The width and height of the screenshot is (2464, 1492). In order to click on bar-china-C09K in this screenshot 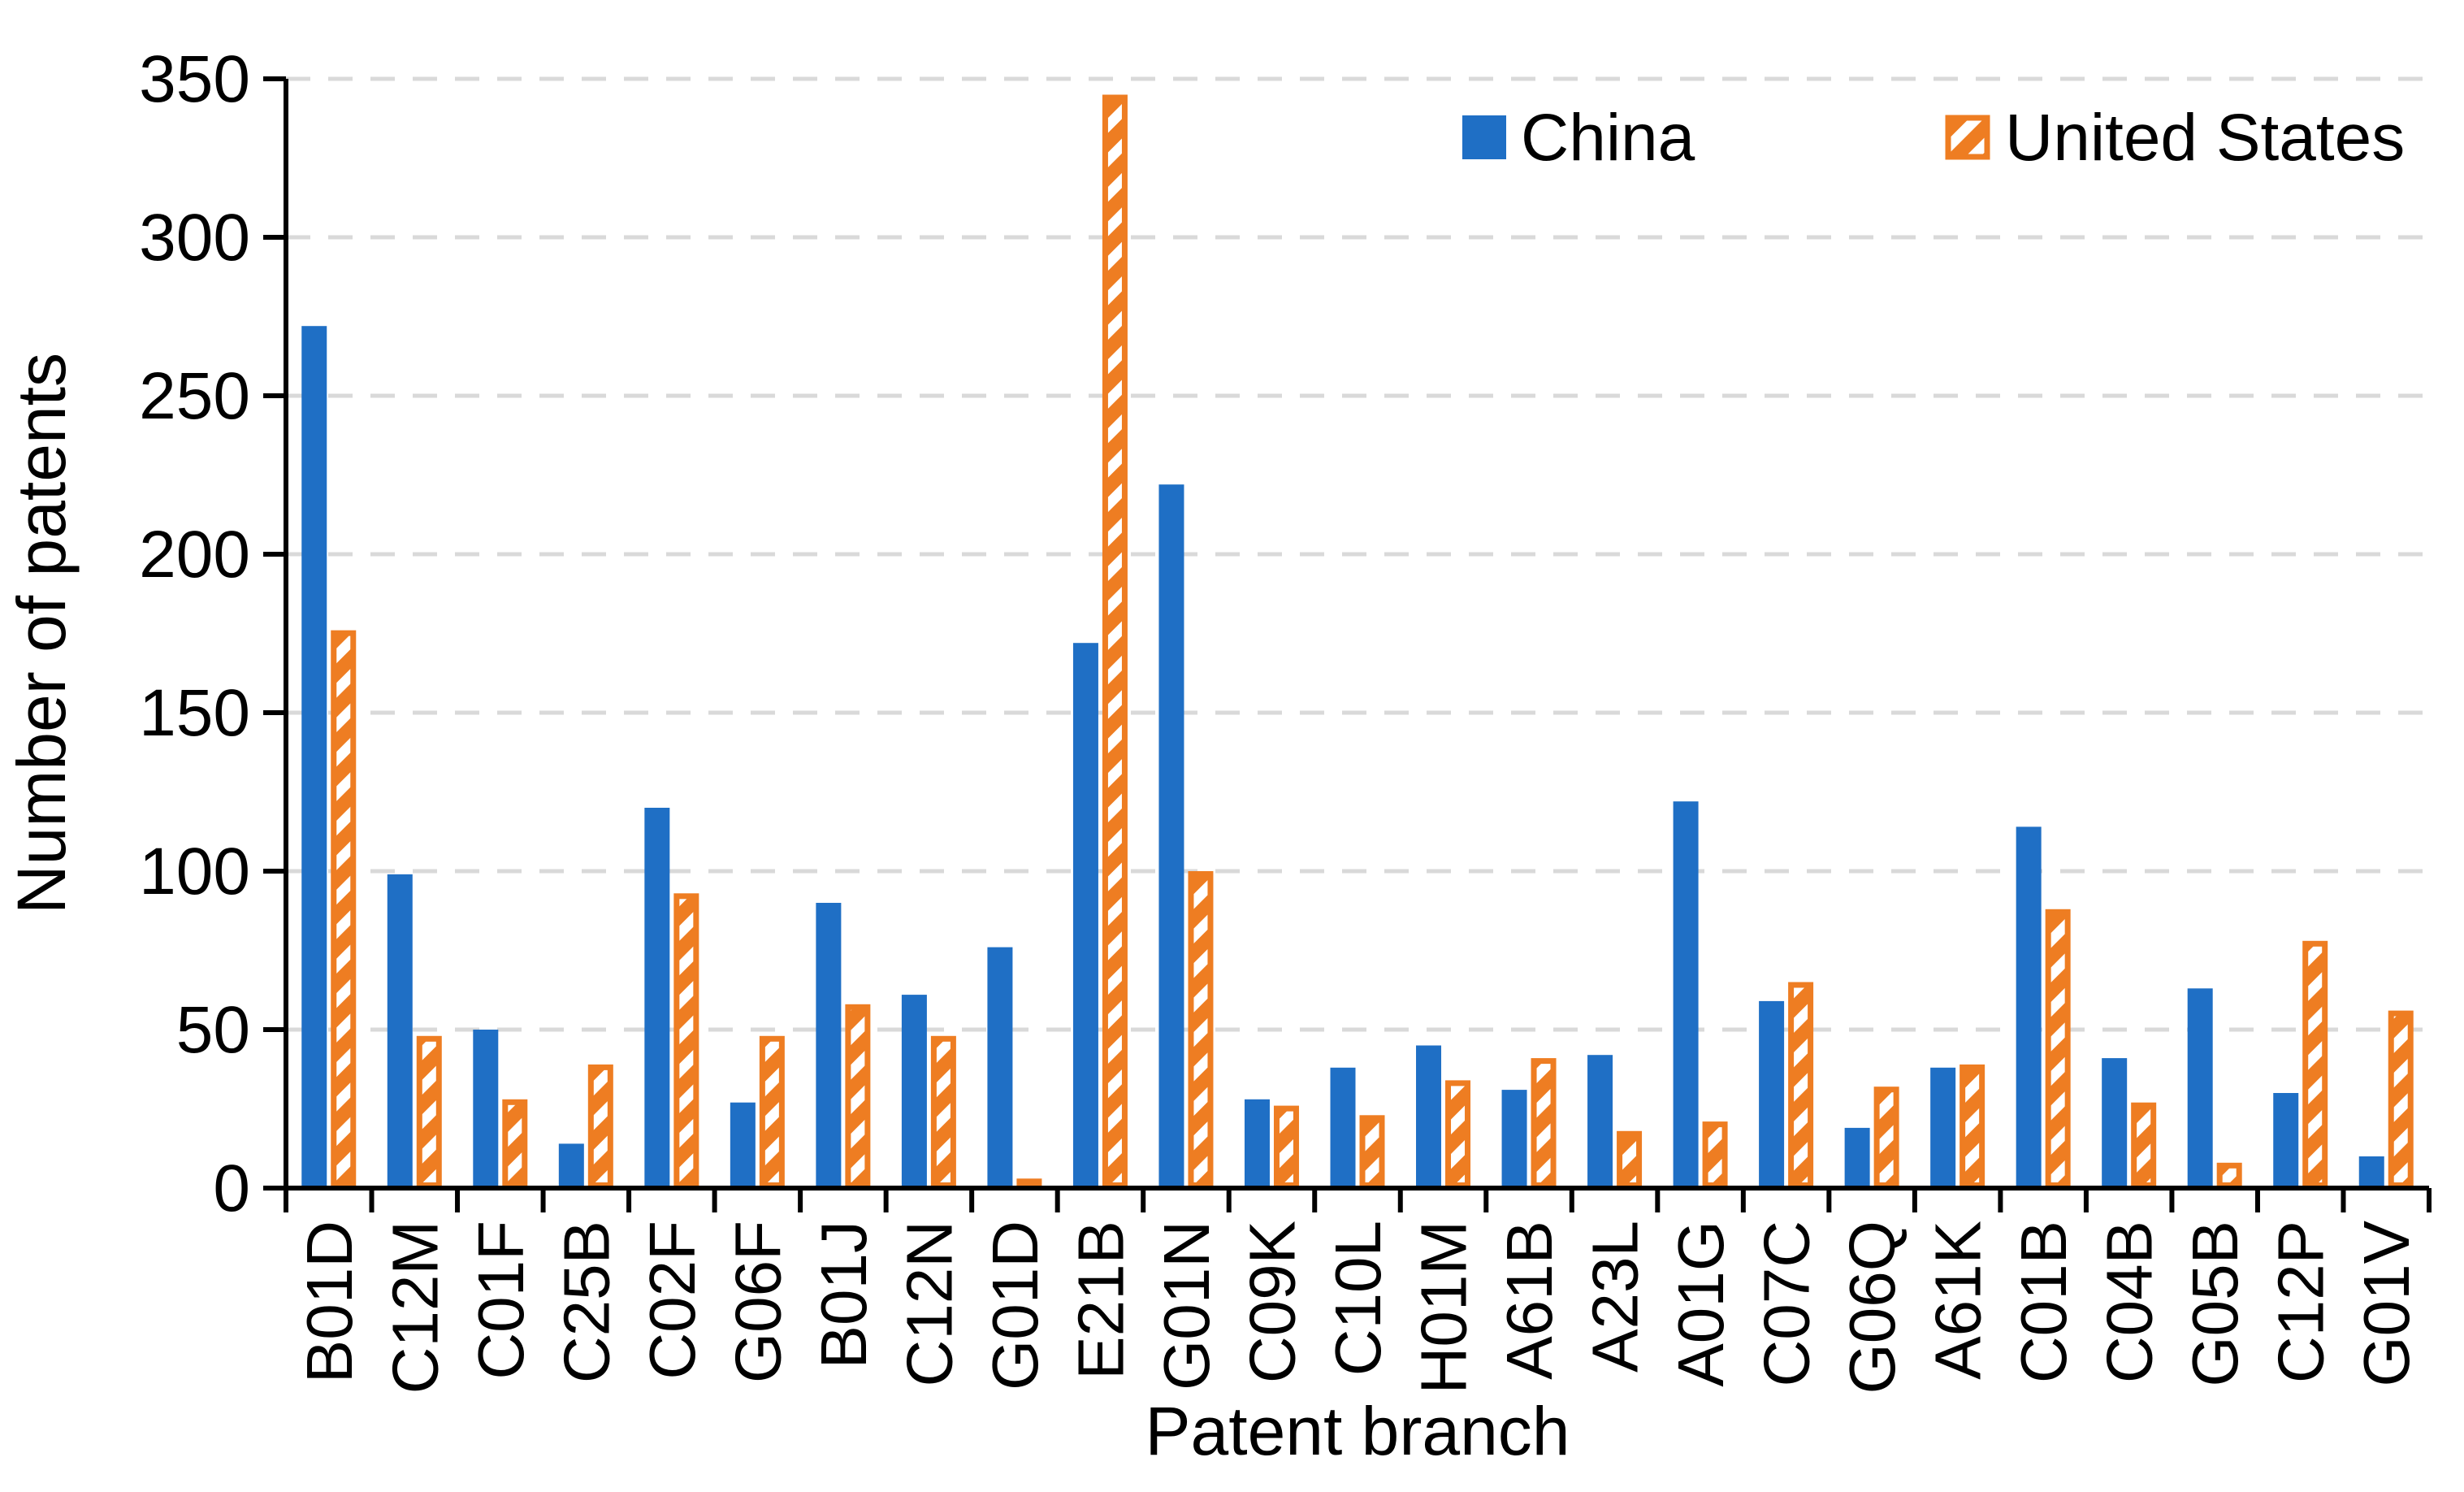, I will do `click(1257, 1143)`.